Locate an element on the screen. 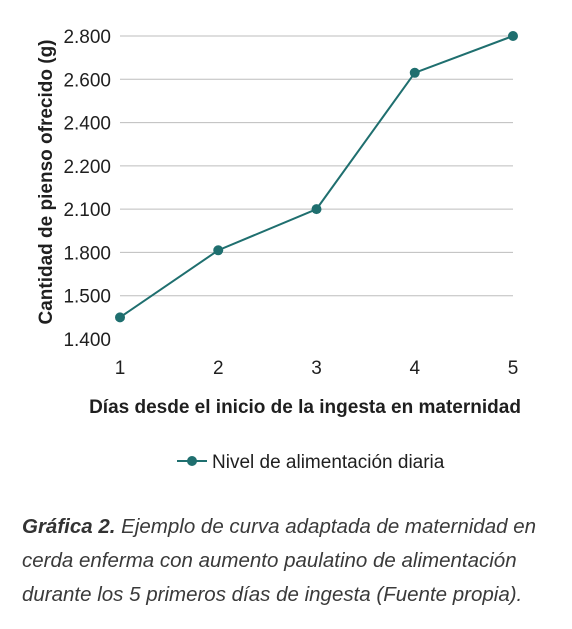 This screenshot has width=572, height=629. y-tick-label: 2.600 is located at coordinates (87, 80).